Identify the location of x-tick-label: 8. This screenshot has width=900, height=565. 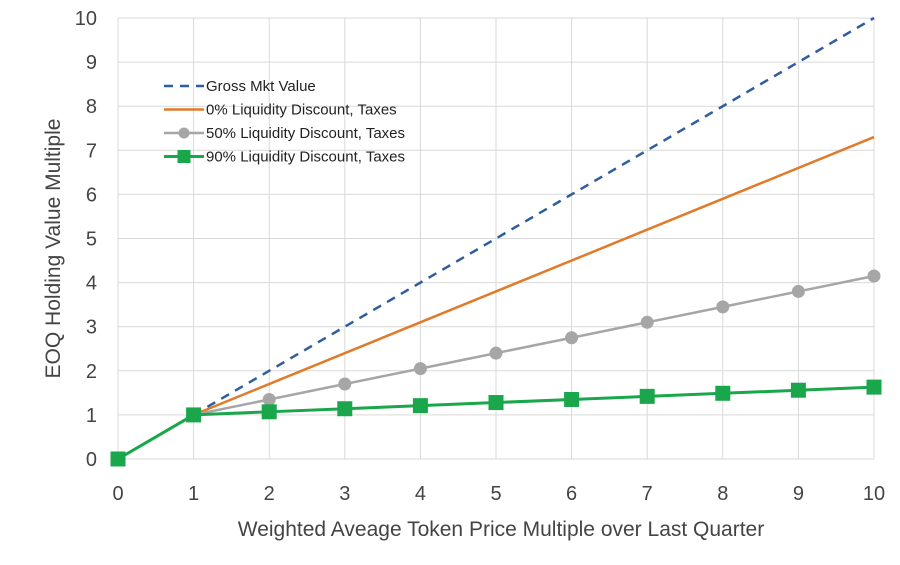
(722, 494).